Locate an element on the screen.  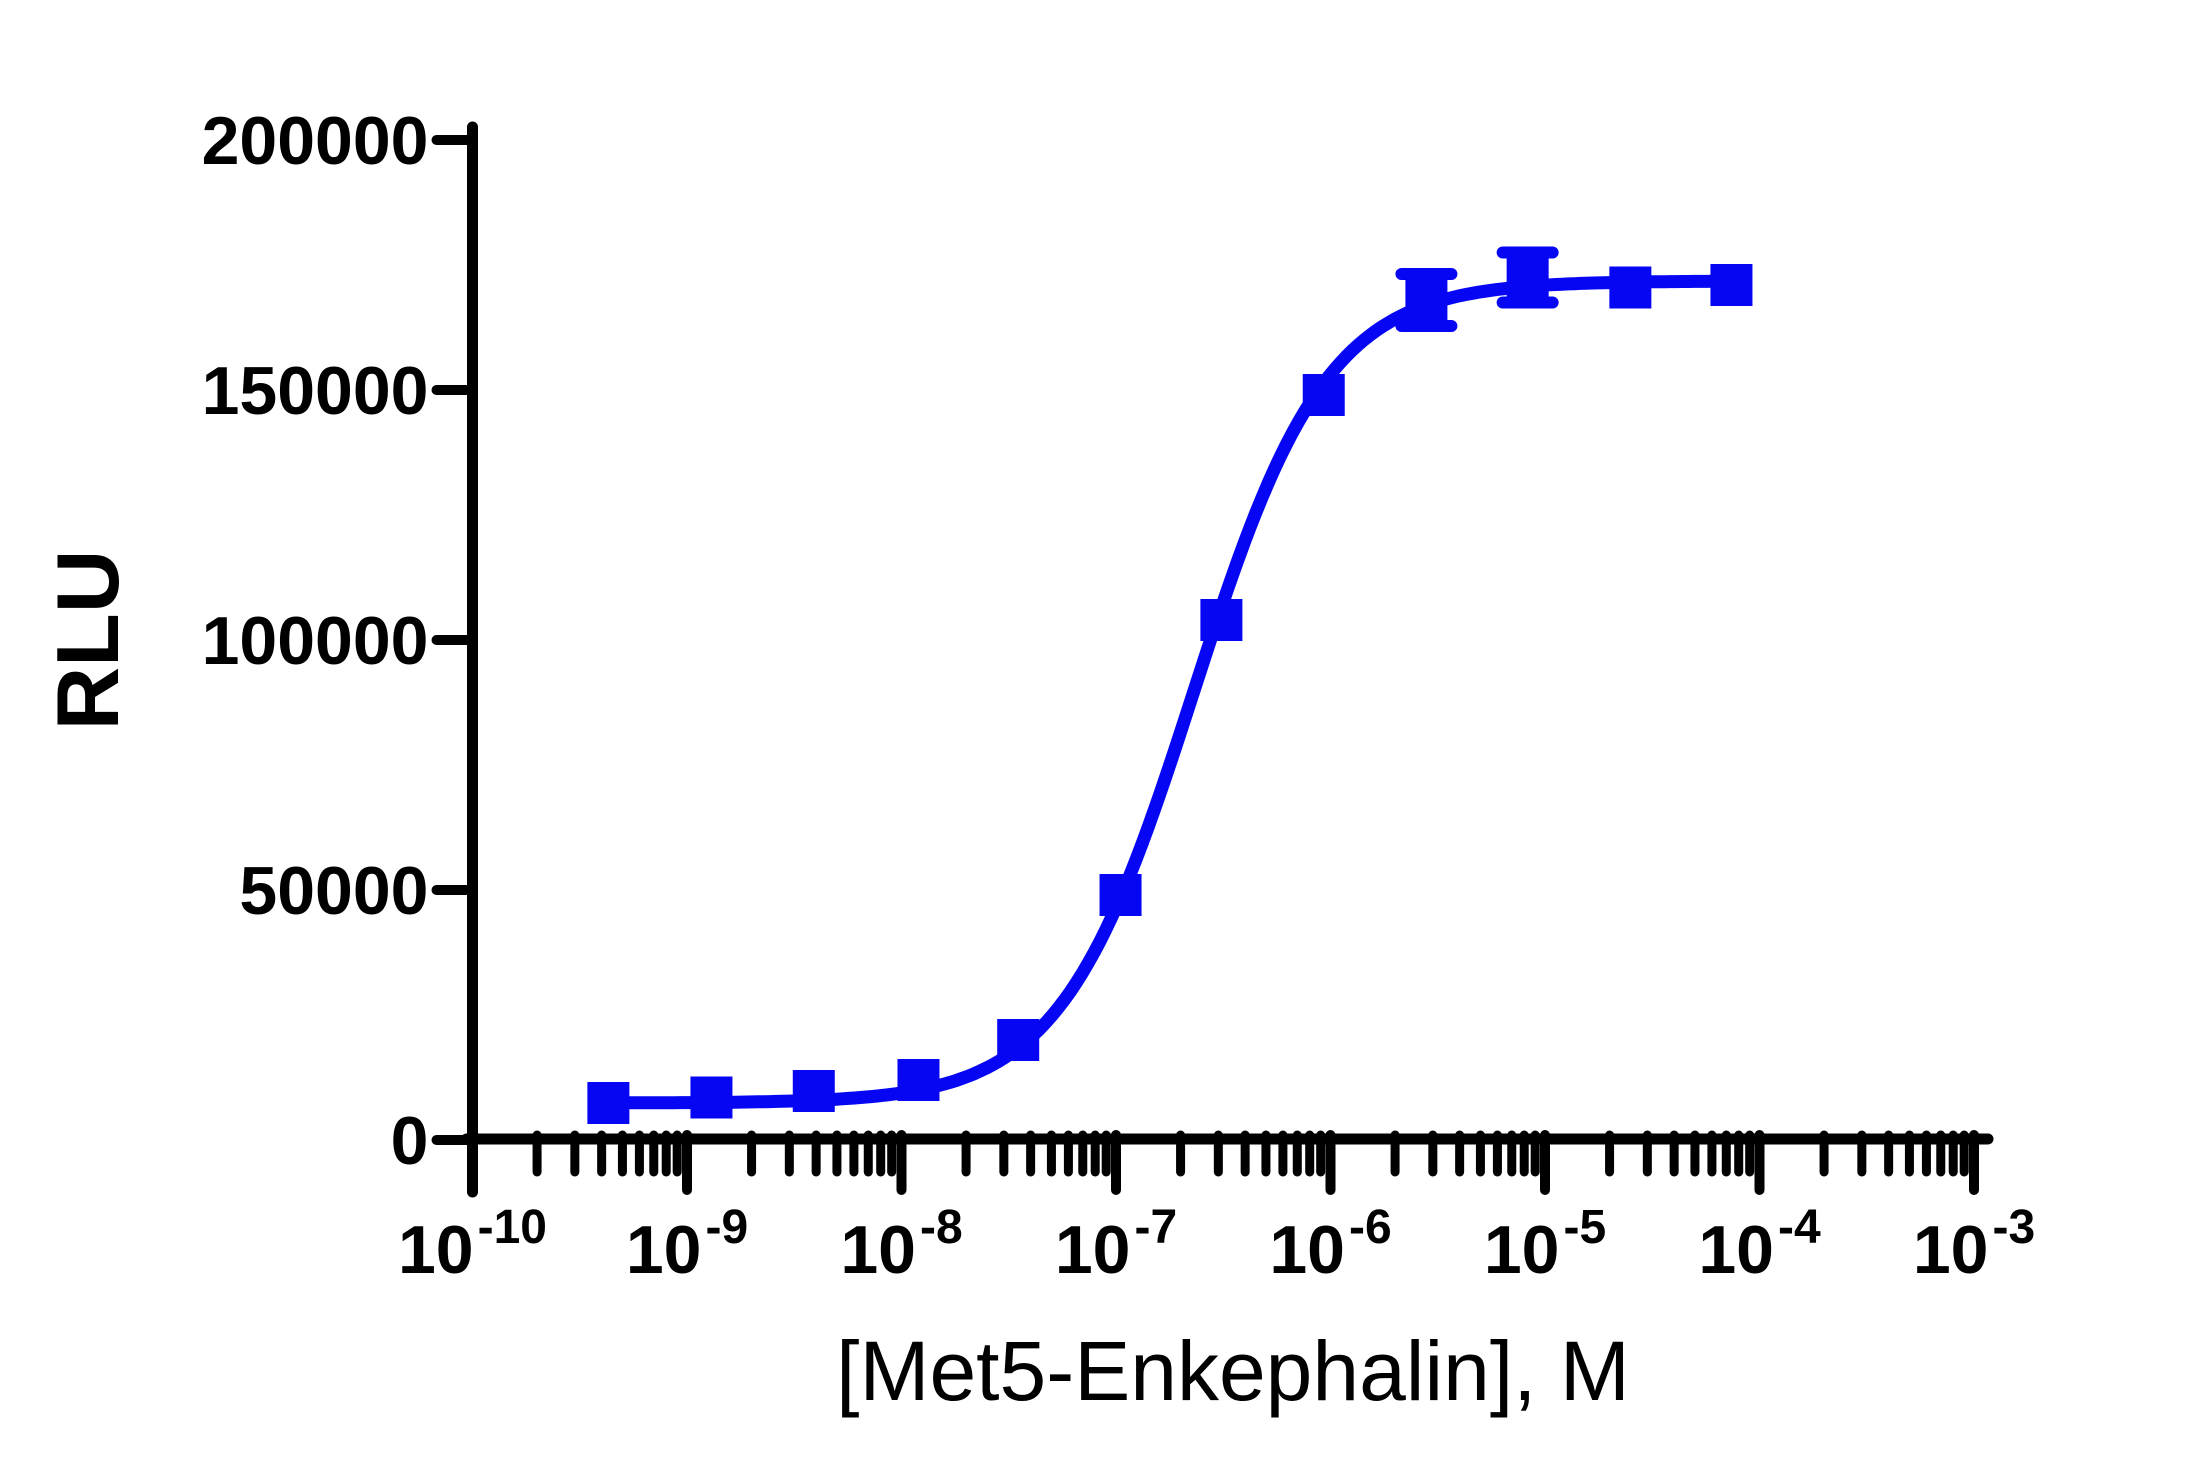
x-axis-tick-label: 10⁻⁷ is located at coordinates (1116, 1244).